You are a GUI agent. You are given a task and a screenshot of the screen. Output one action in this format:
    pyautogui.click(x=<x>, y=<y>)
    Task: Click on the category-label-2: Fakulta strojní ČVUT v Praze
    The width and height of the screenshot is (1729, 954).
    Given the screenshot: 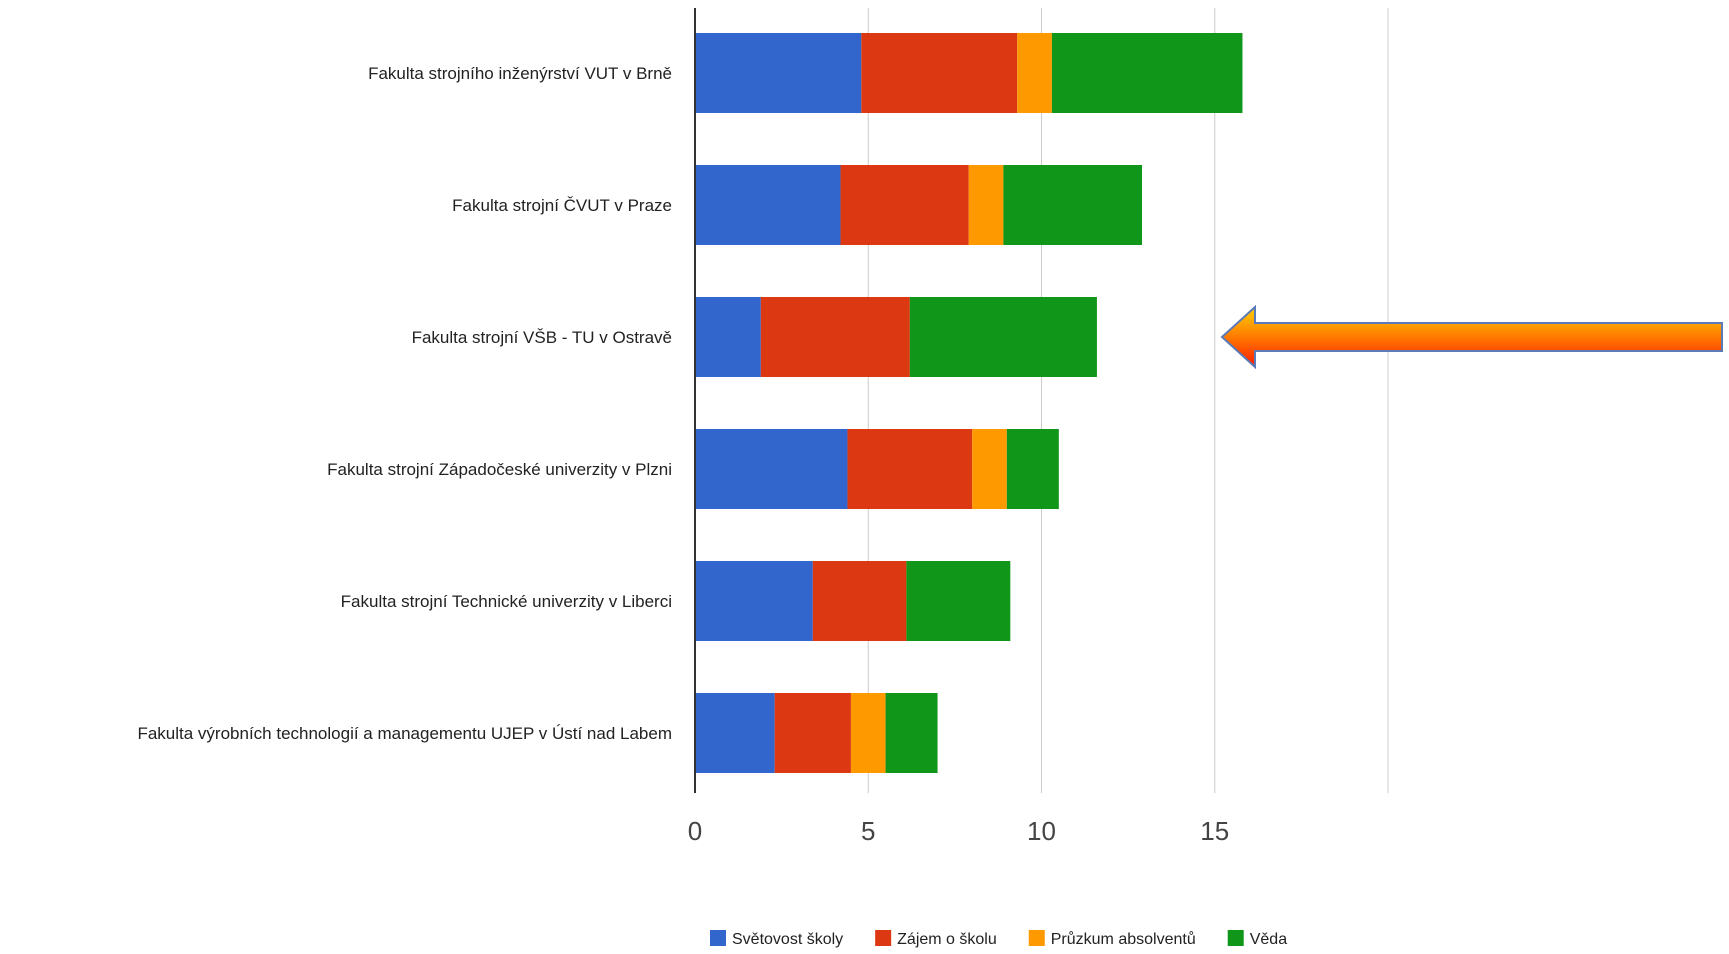 What is the action you would take?
    pyautogui.click(x=562, y=205)
    